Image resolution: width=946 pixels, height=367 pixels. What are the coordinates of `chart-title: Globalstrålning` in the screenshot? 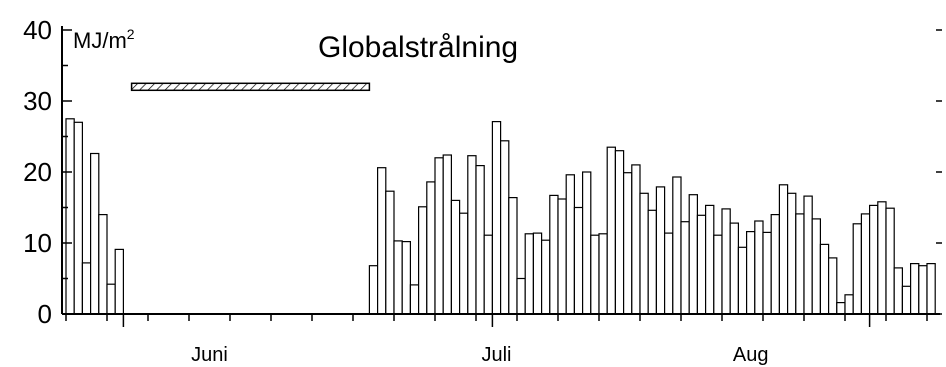 It's located at (418, 47).